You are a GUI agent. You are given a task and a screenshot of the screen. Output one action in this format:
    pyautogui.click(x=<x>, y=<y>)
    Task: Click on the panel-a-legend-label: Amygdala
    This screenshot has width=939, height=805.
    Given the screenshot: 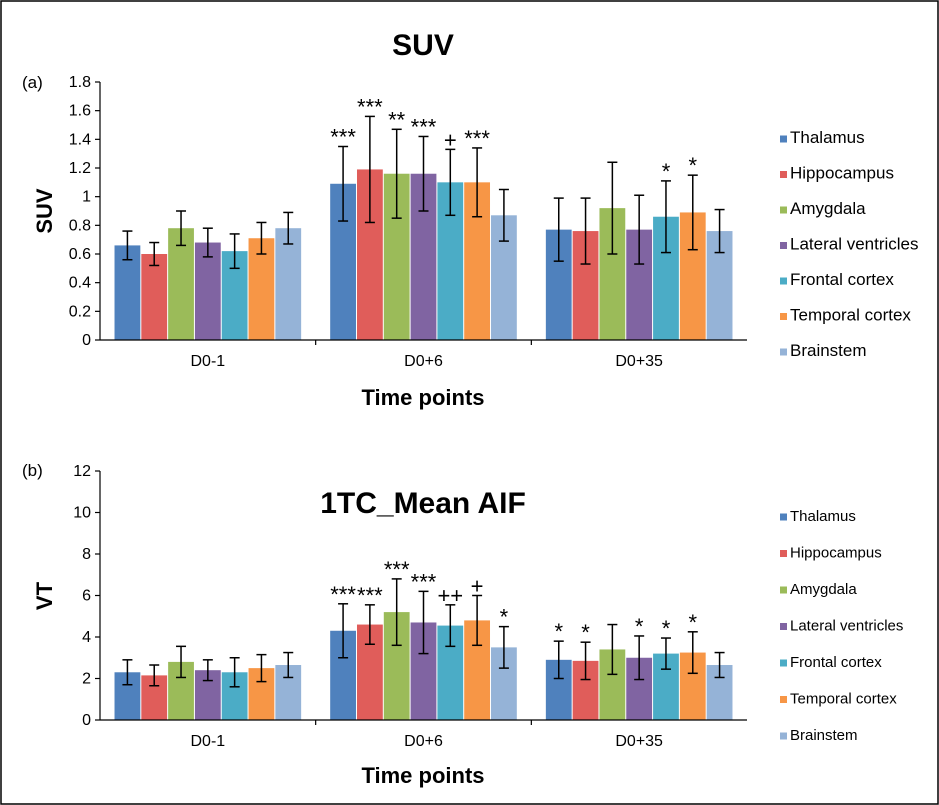 What is the action you would take?
    pyautogui.click(x=828, y=208)
    